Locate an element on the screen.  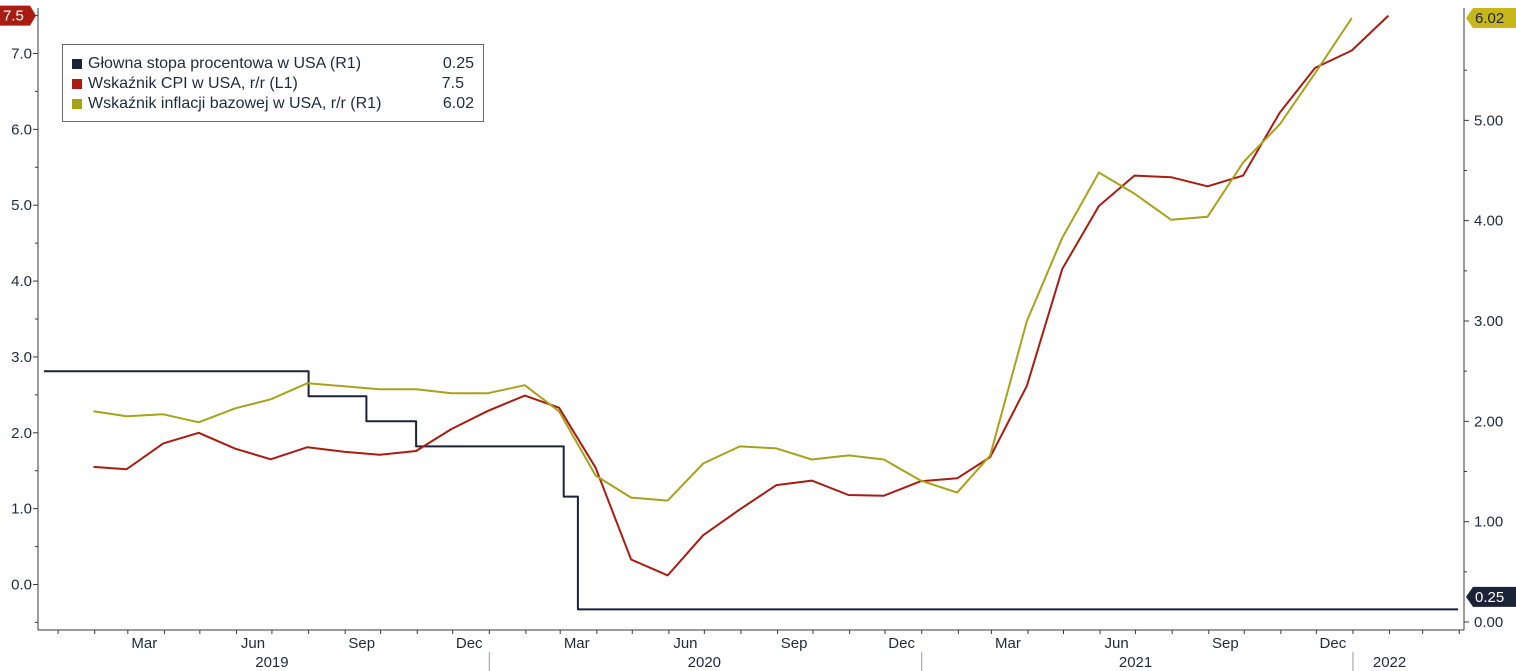
legend-entry-fed-rate: Głowna stopa procentowa w USA (R1) 0.25 is located at coordinates (277, 64).